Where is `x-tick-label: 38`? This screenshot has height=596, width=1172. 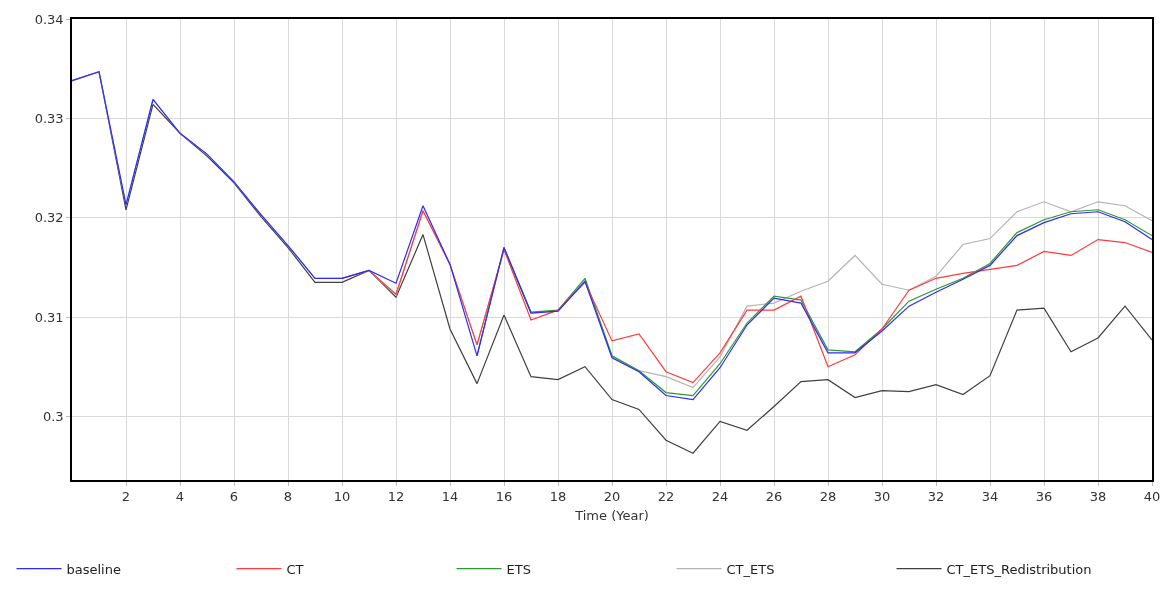 x-tick-label: 38 is located at coordinates (1098, 497).